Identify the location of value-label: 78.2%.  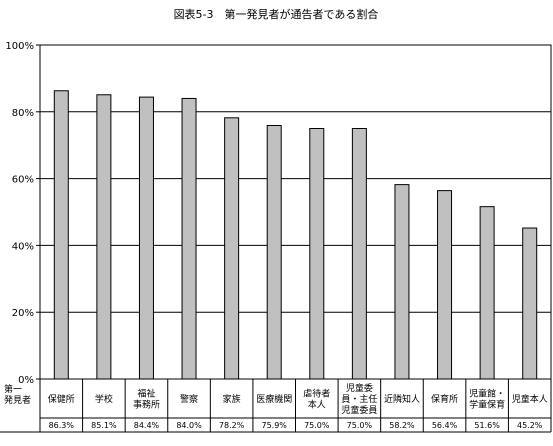
(232, 425).